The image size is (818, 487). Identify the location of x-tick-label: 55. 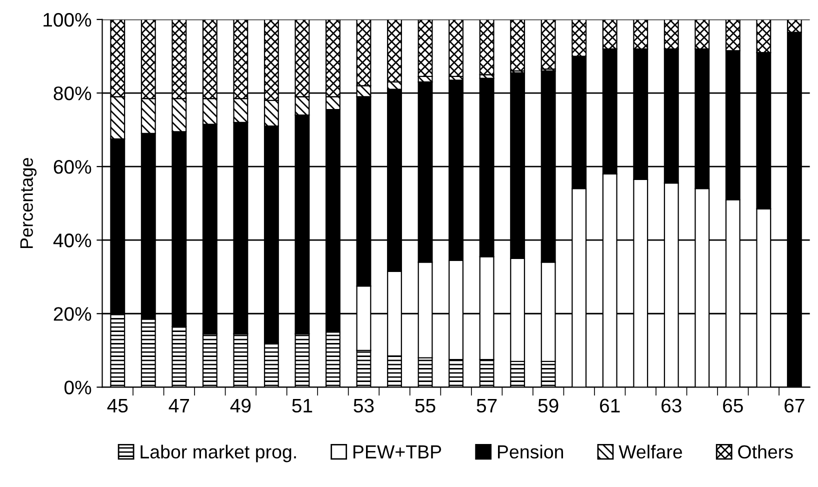
(425, 405).